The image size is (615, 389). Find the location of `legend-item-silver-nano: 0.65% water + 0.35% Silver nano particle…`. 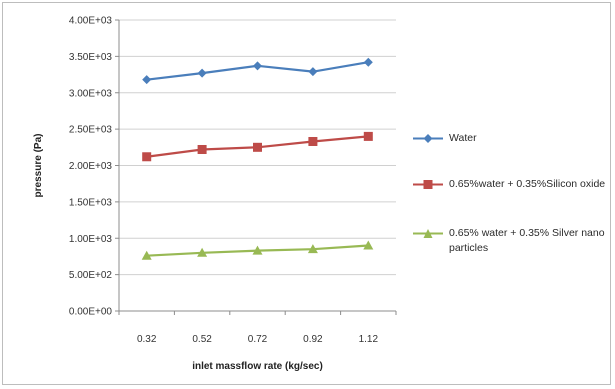

legend-item-silver-nano: 0.65% water + 0.35% Silver nano particle… is located at coordinates (509, 241).